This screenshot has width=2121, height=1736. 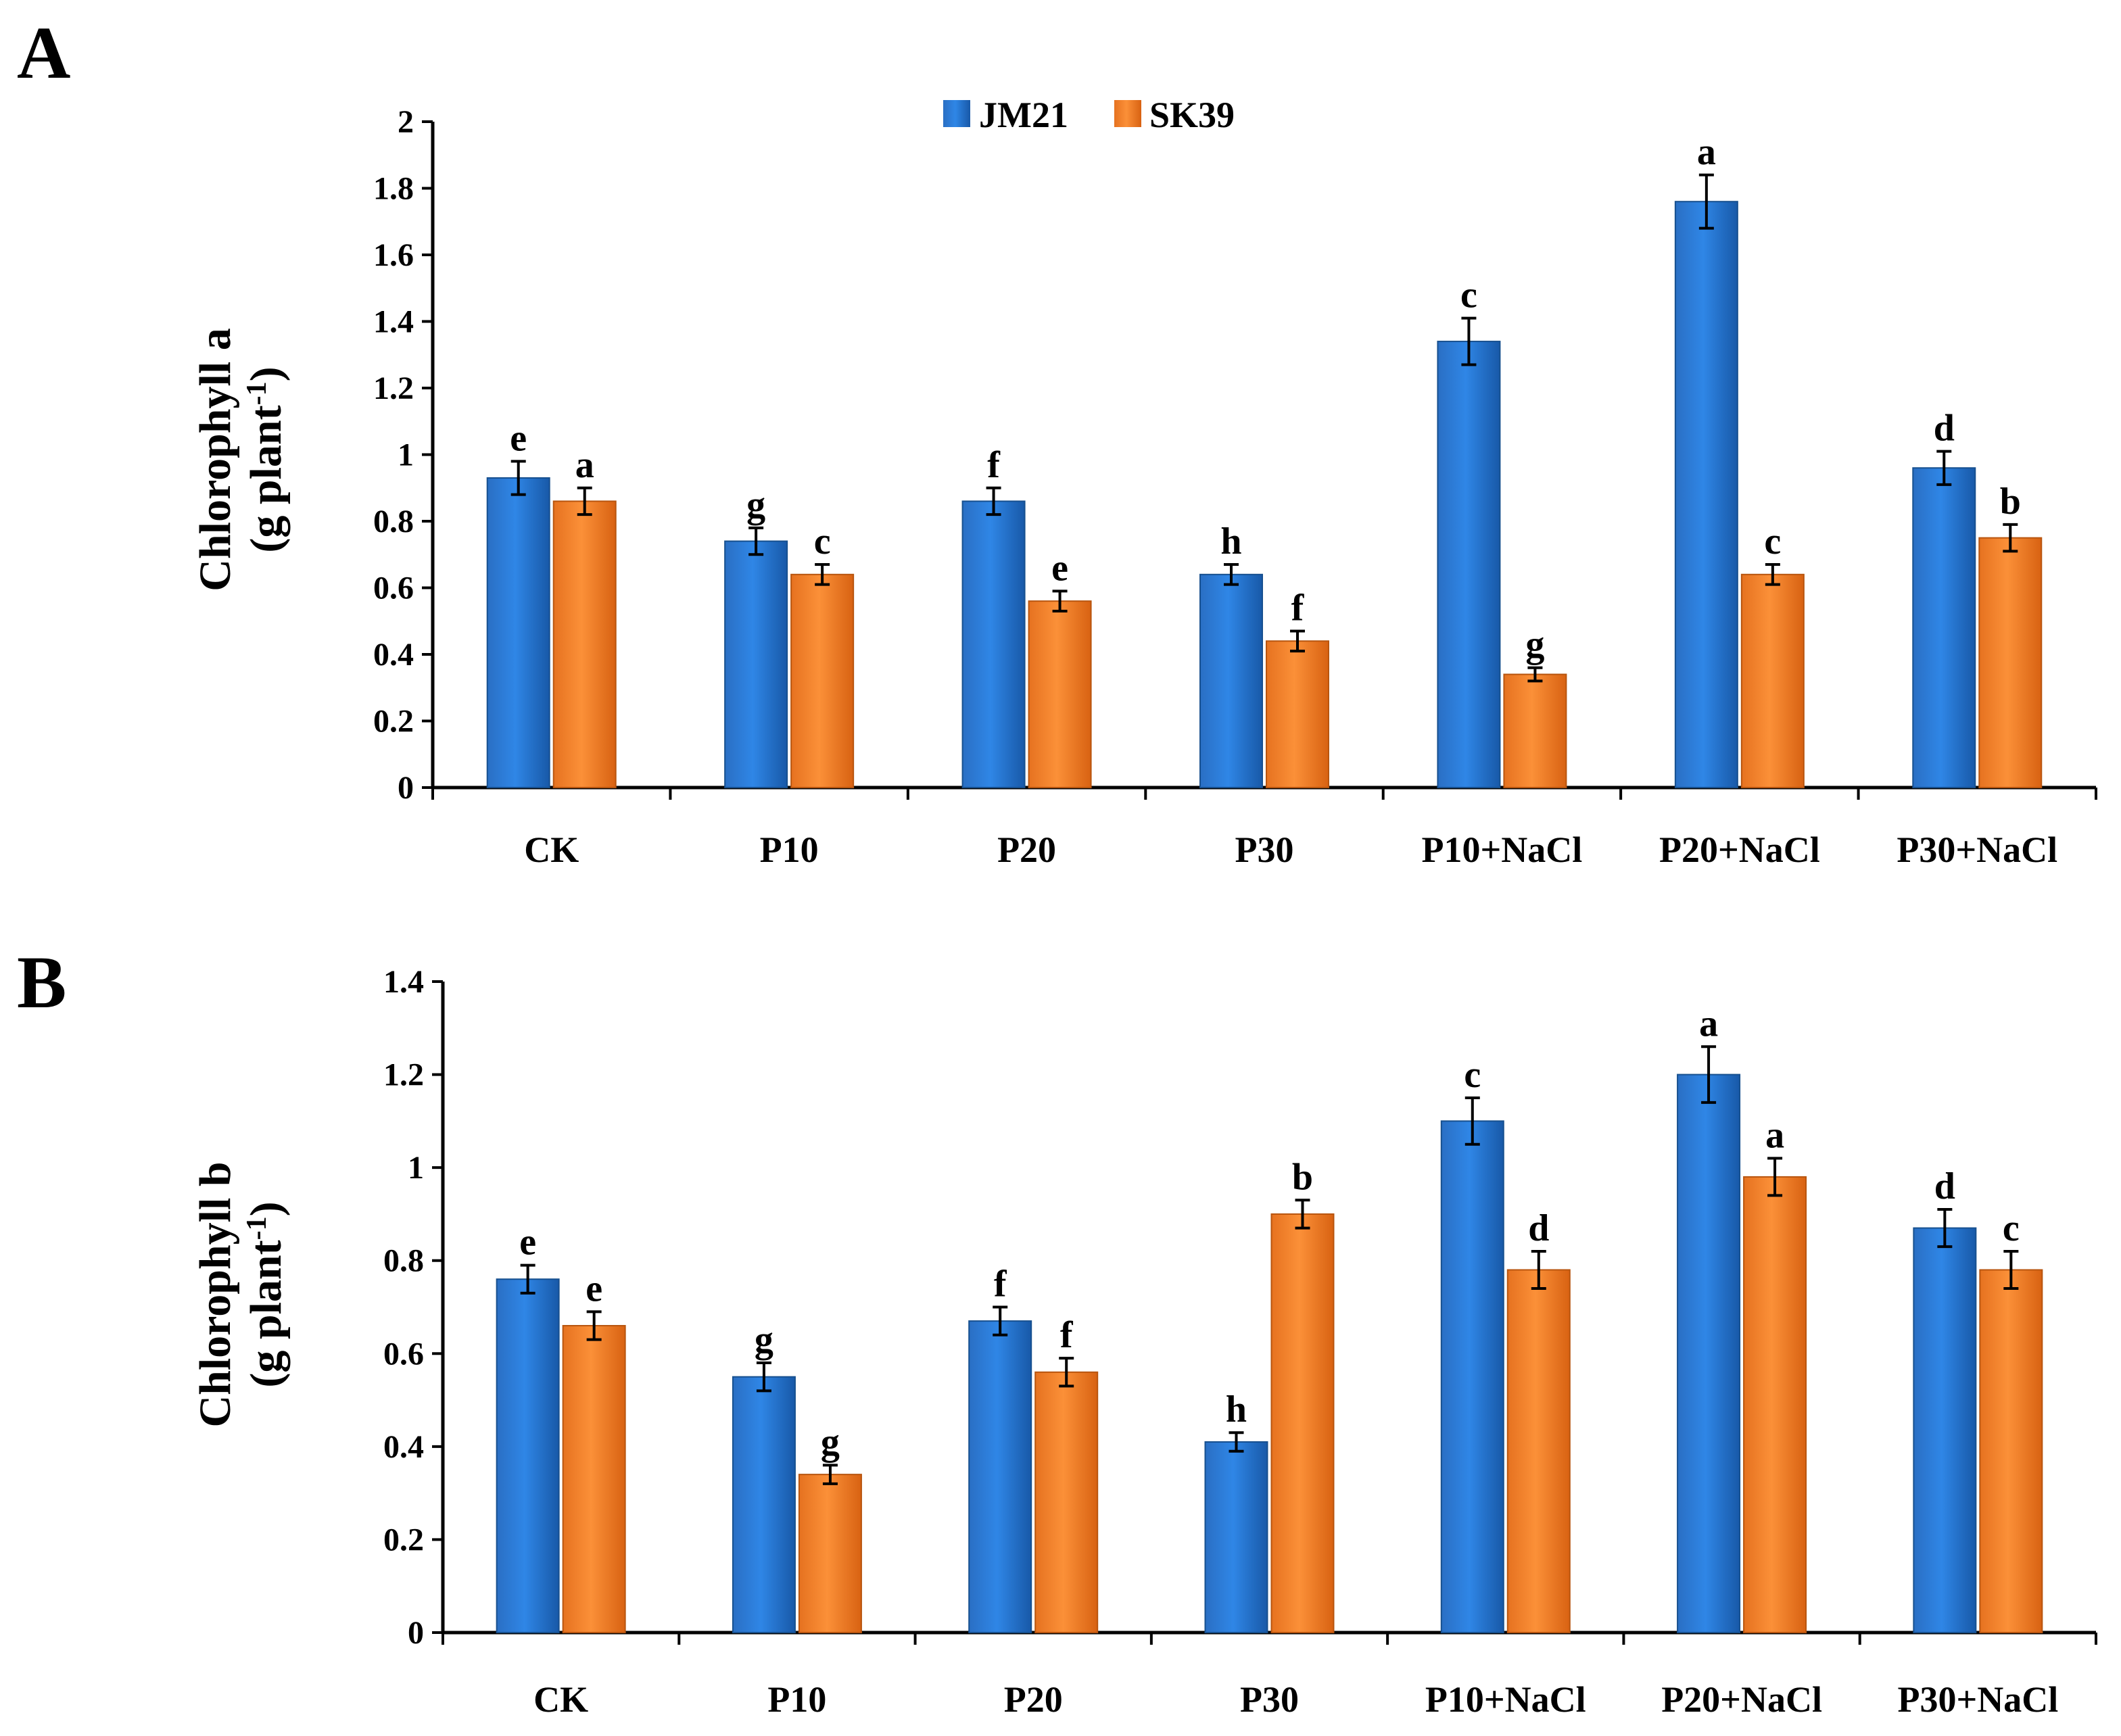 I want to click on x-category-label-a: P20+NaCl, so click(x=1739, y=849).